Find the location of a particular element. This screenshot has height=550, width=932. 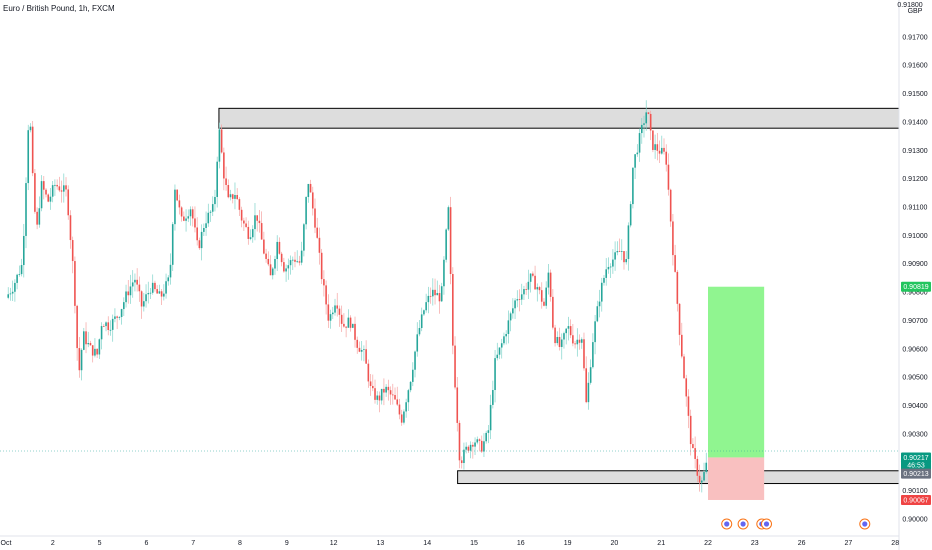

price-tag is located at coordinates (916, 465).